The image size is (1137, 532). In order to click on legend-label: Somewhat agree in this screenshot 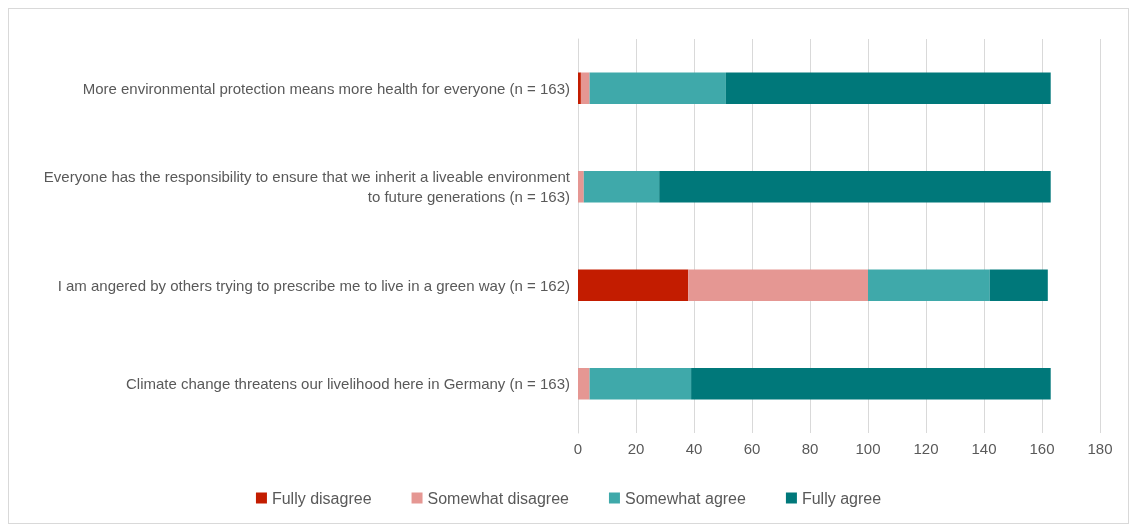, I will do `click(685, 498)`.